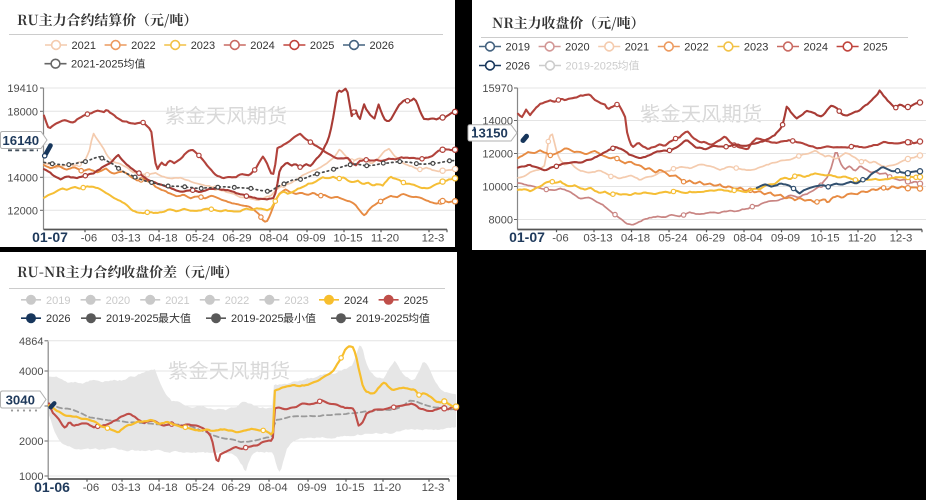  What do you see at coordinates (31, 372) in the screenshot?
I see `svg-text: 4000` at bounding box center [31, 372].